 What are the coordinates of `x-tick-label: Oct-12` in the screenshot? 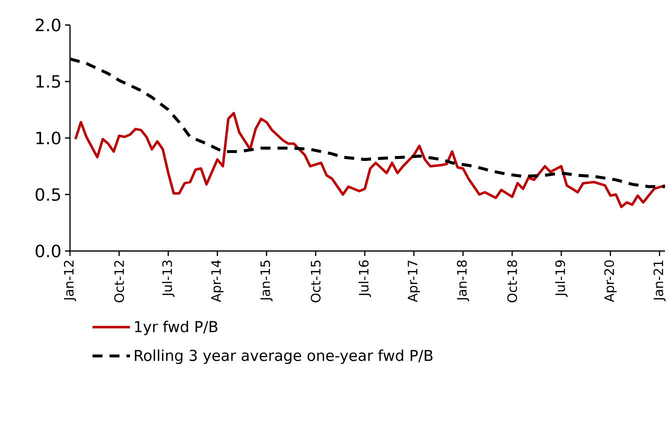 It's located at (119, 281).